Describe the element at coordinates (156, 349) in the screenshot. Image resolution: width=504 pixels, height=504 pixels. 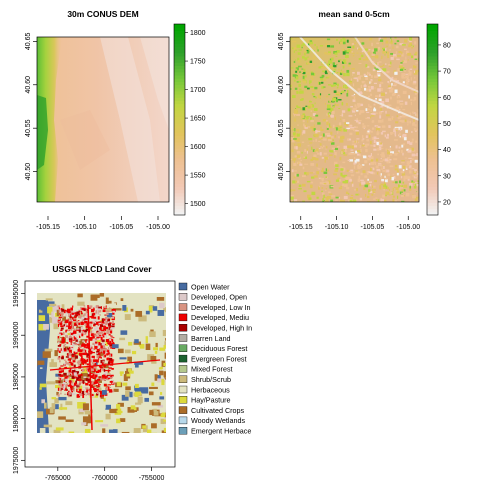
I see `nlcd-hay` at that location.